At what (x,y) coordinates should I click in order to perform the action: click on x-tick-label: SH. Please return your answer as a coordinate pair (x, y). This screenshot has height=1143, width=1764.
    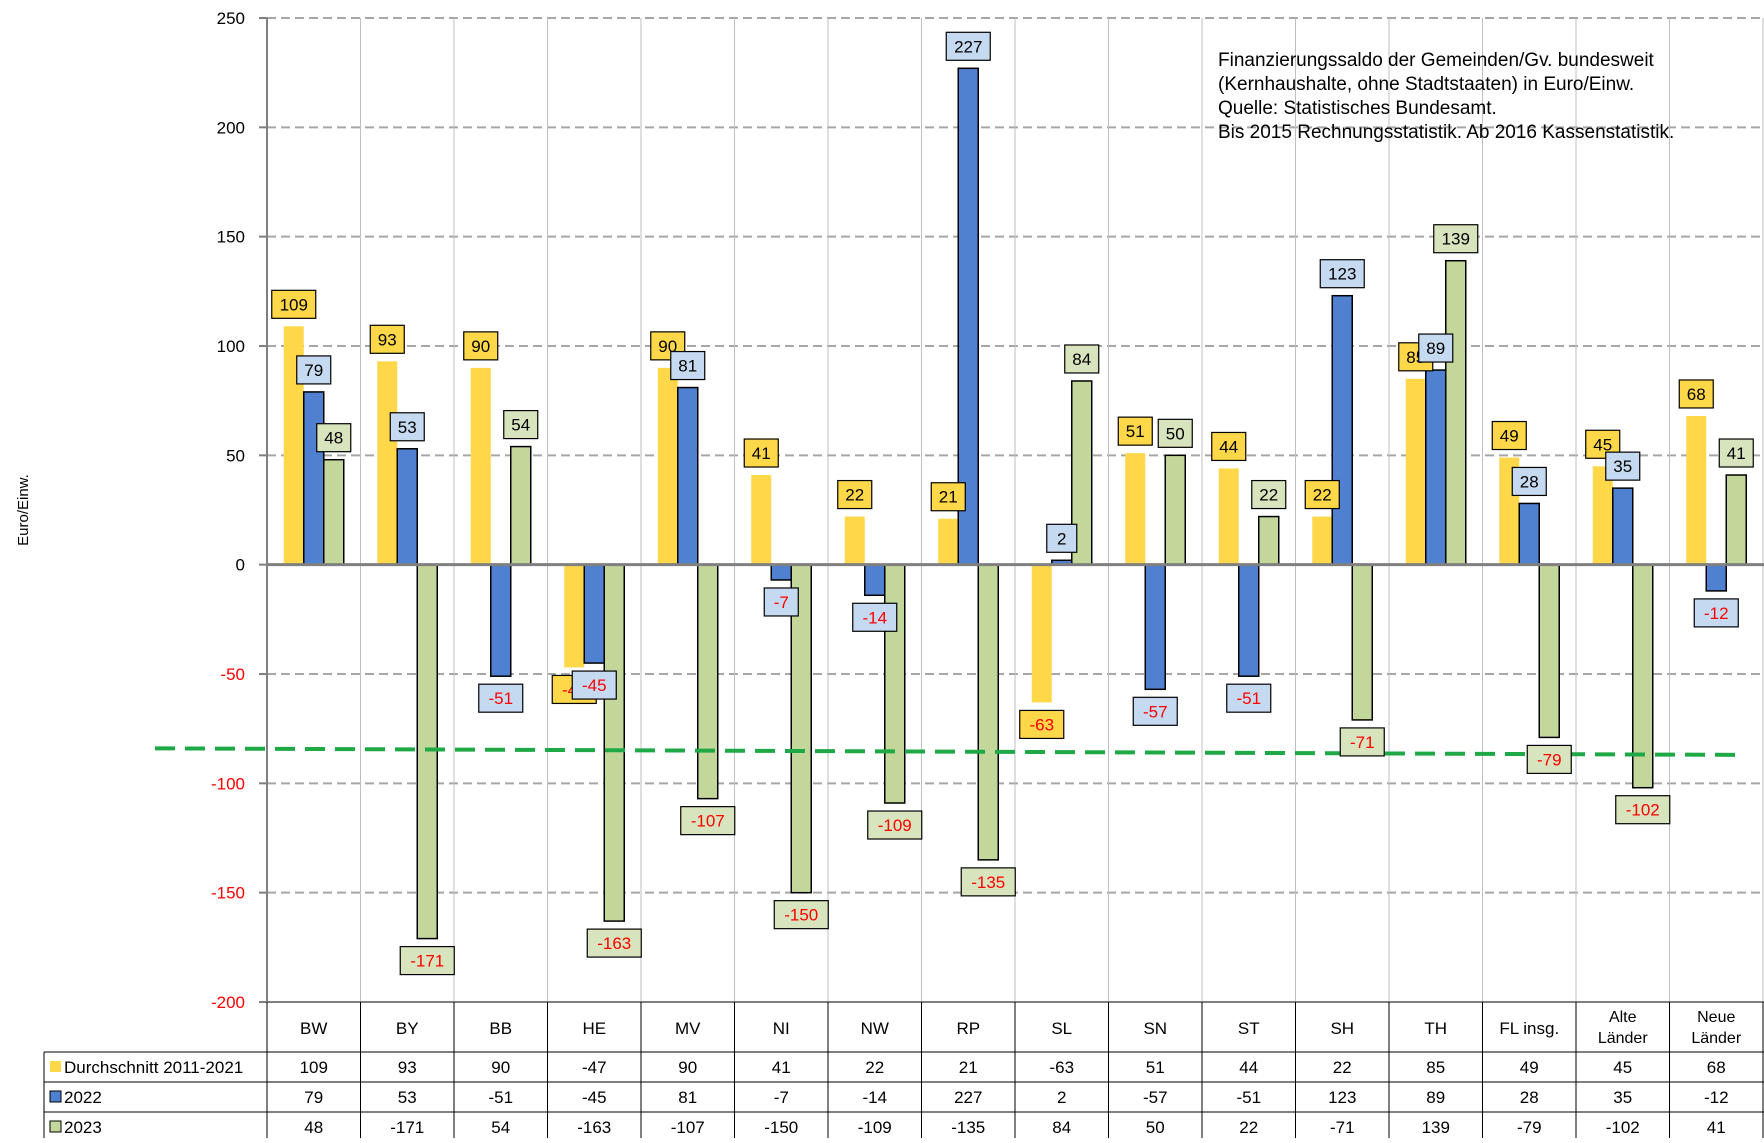
    Looking at the image, I should click on (1342, 1028).